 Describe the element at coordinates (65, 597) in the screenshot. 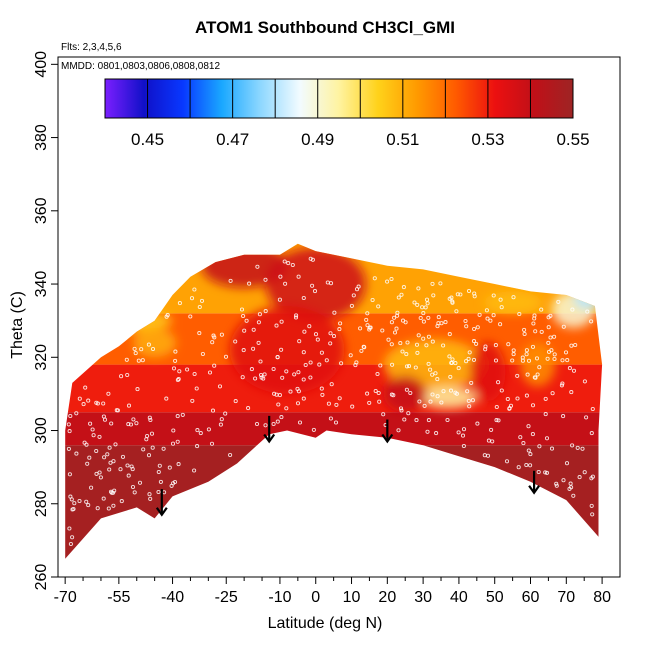

I see `x-tick-label: -70` at that location.